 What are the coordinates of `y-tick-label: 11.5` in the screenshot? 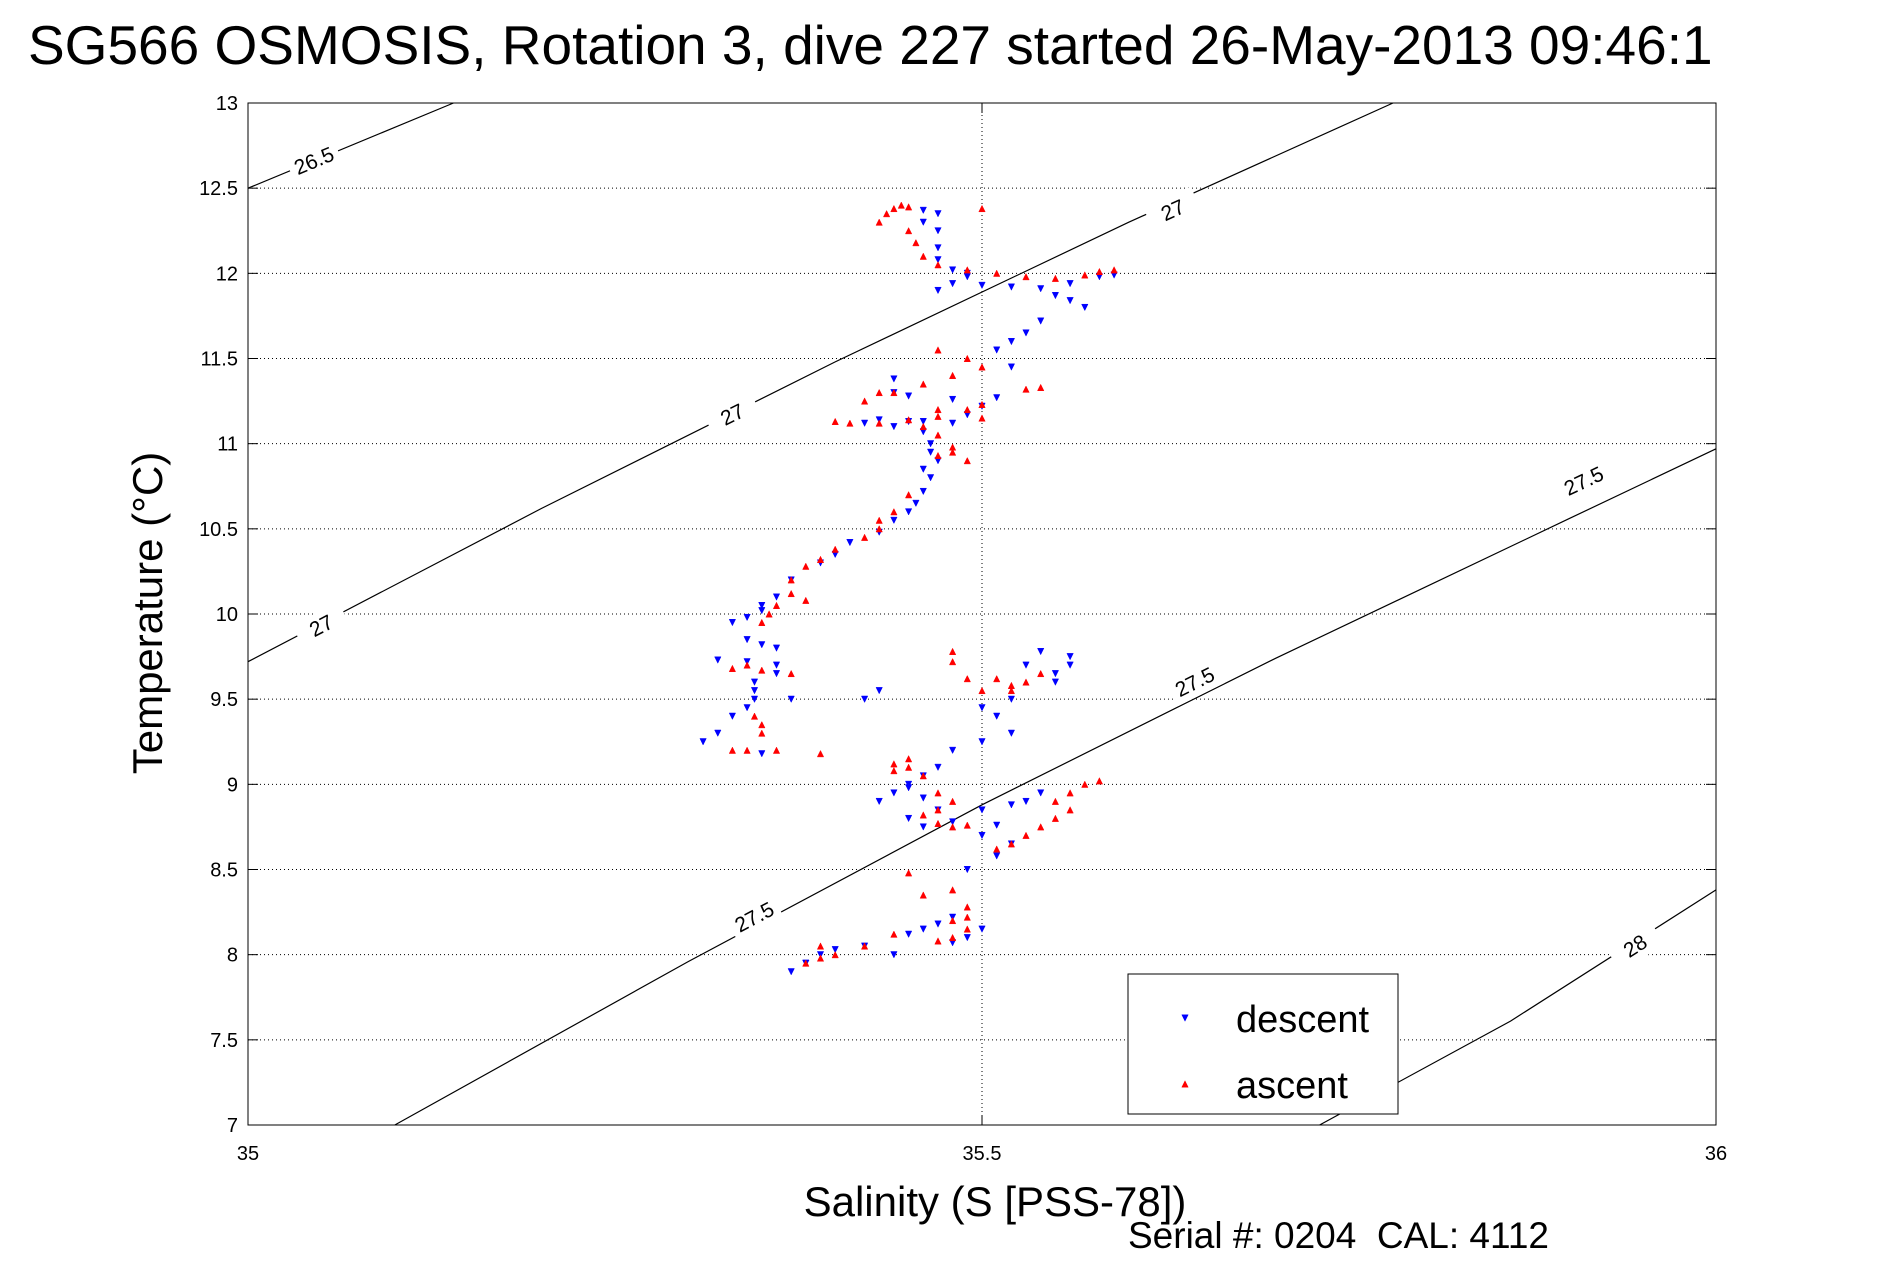 It's located at (219, 360).